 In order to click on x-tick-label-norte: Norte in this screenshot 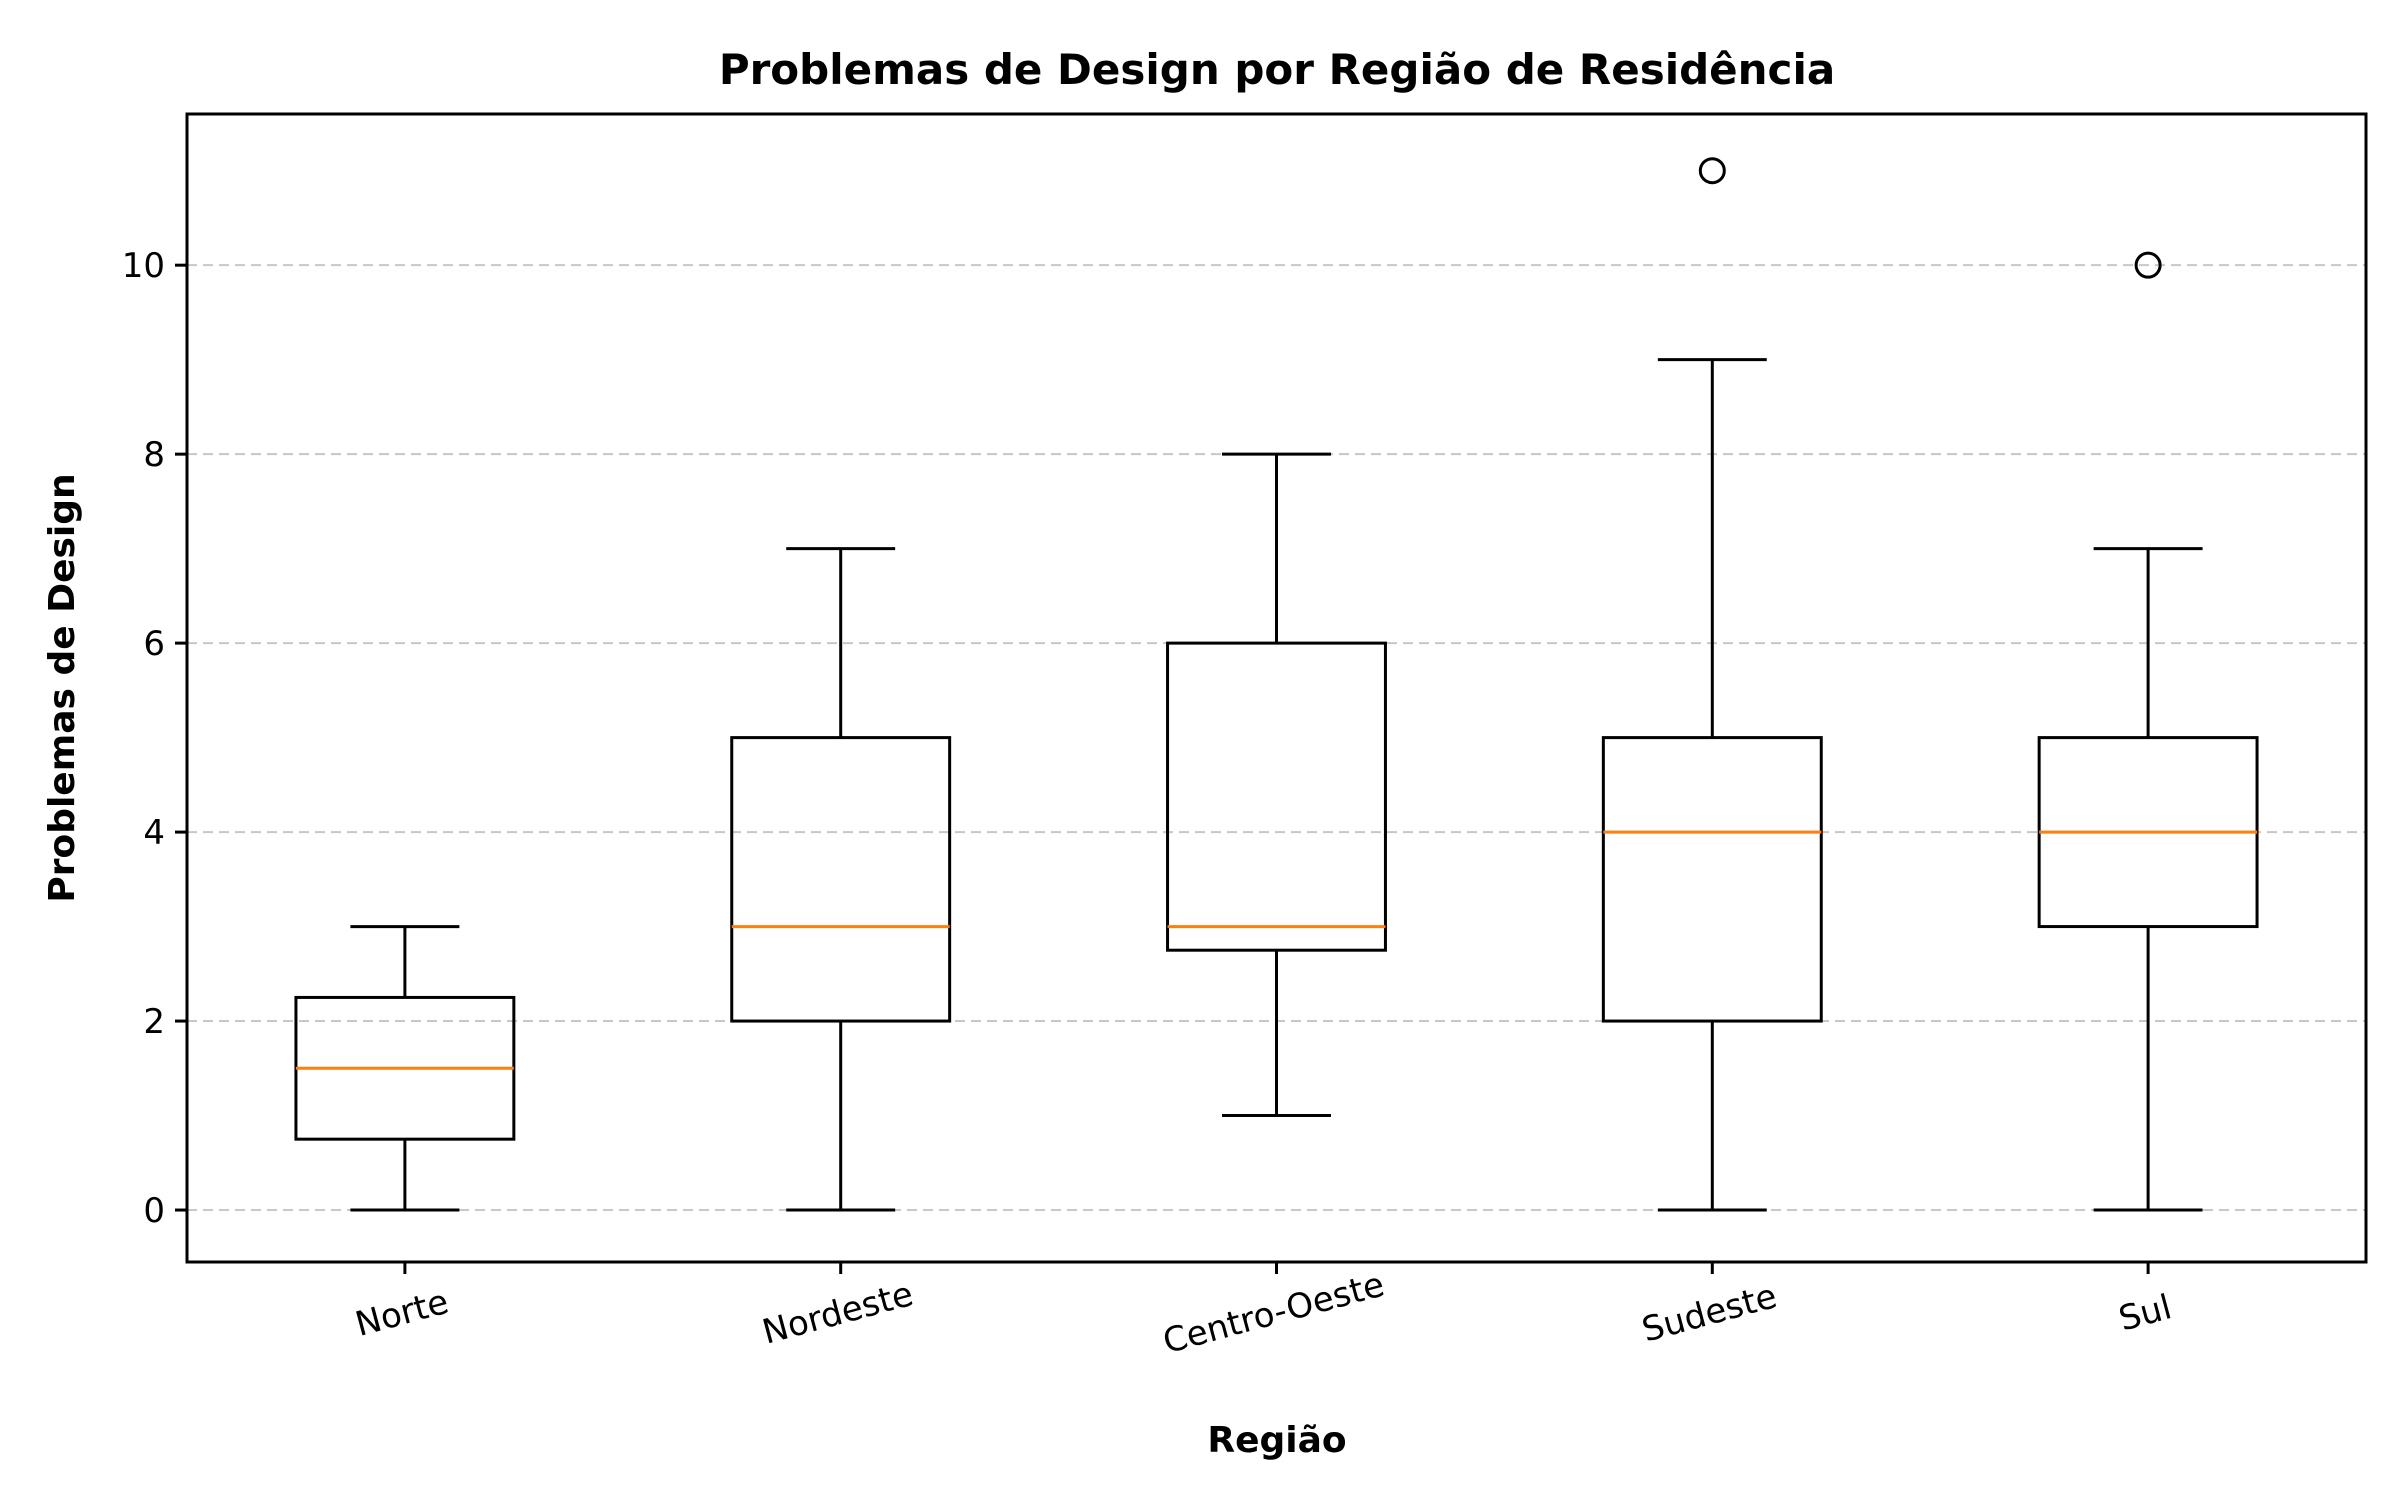, I will do `click(402, 1313)`.